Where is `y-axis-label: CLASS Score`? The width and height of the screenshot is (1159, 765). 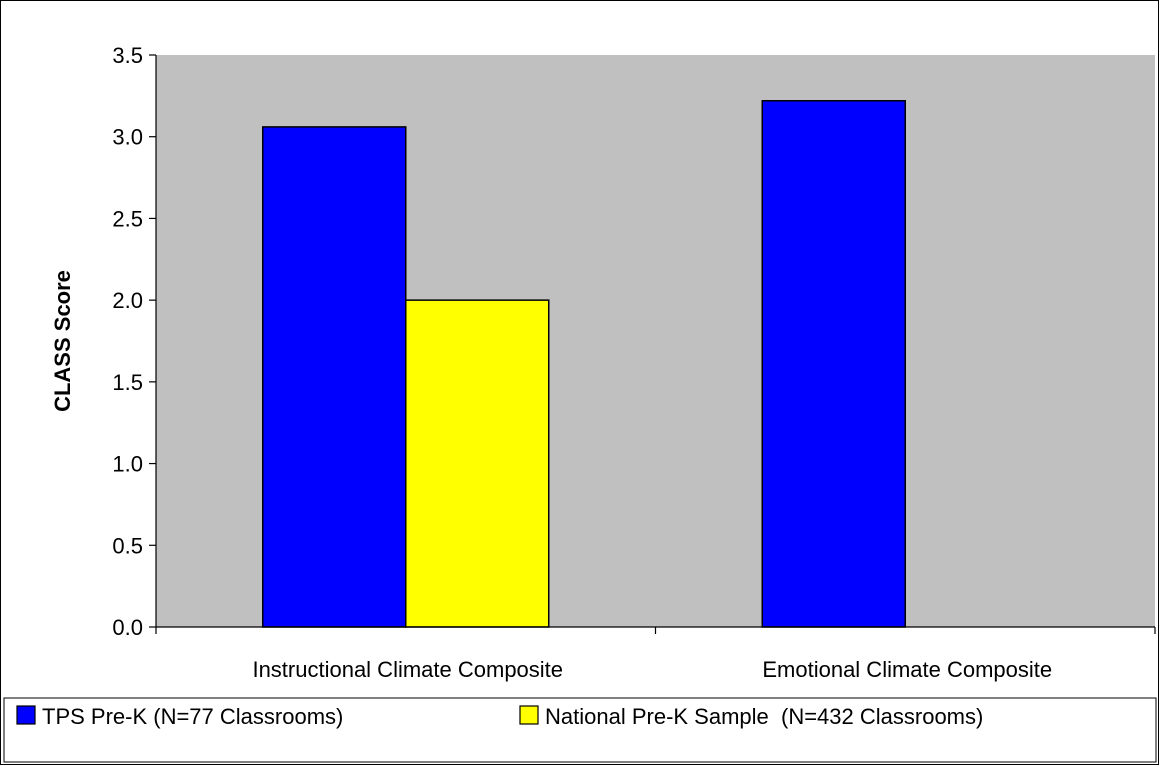
y-axis-label: CLASS Score is located at coordinates (62, 341).